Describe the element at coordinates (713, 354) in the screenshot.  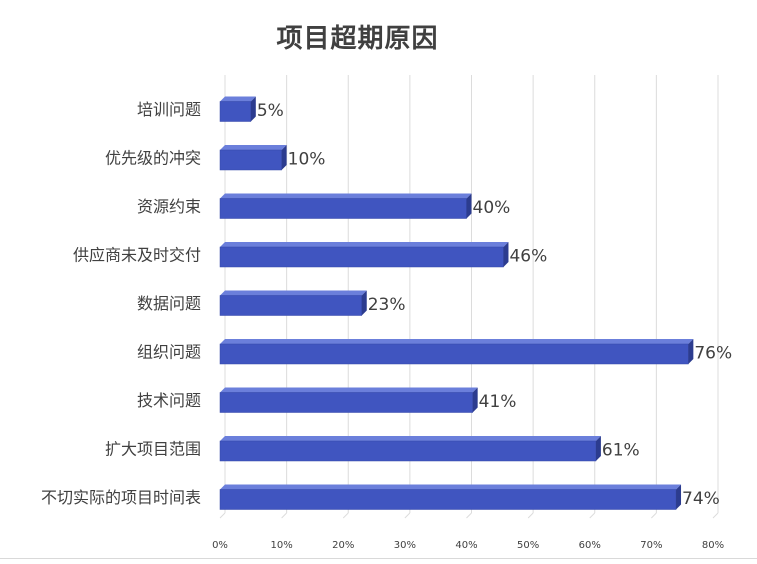
I see `data-label: 76%` at that location.